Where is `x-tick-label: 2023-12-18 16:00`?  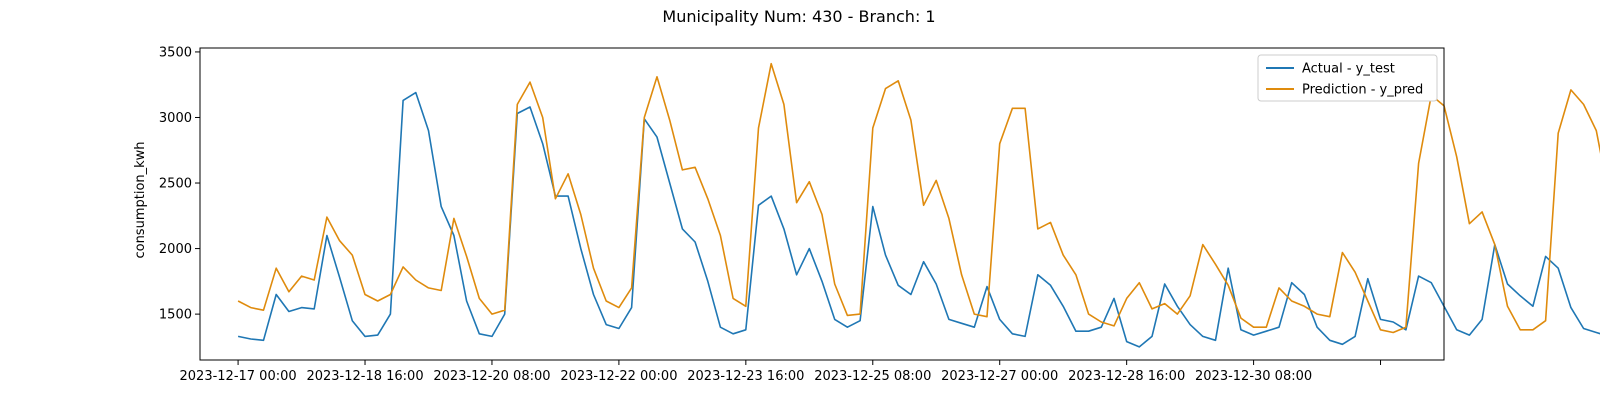 x-tick-label: 2023-12-18 16:00 is located at coordinates (364, 376).